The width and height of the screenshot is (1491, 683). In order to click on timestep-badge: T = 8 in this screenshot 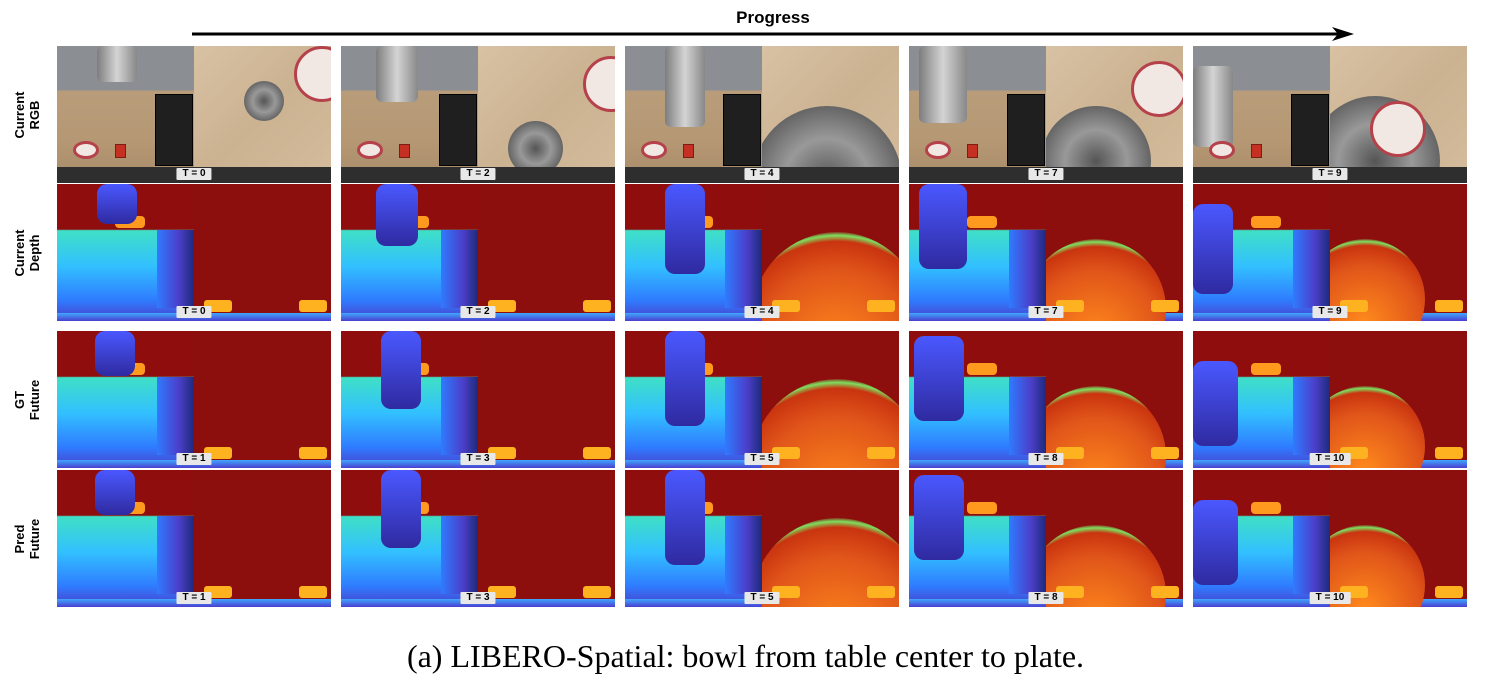, I will do `click(1046, 598)`.